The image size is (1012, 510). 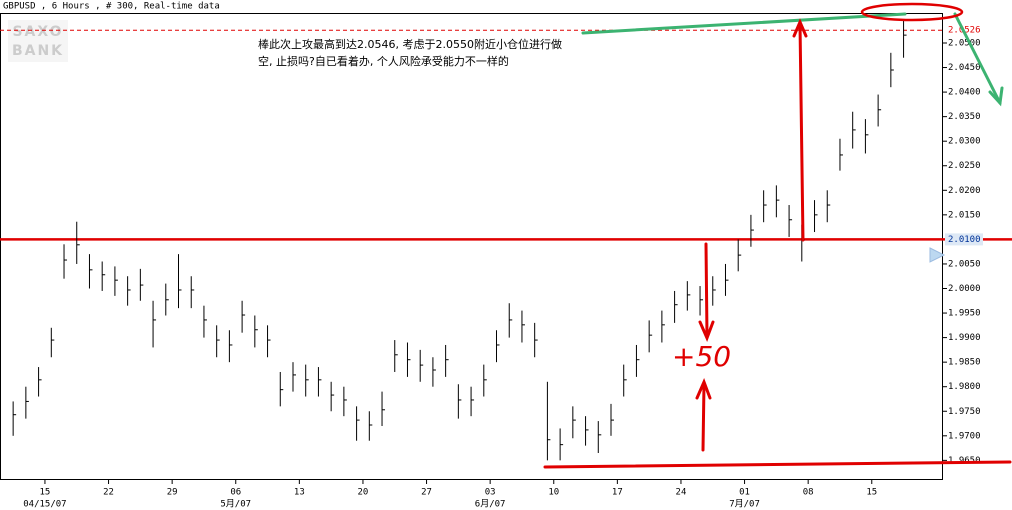 What do you see at coordinates (111, 7) in the screenshot?
I see `chart-title: GBPUSD , 6 Hours , # 300, Real-time data` at bounding box center [111, 7].